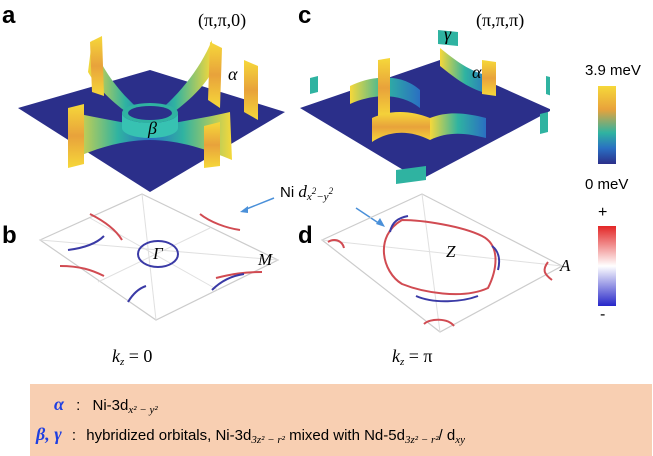  I want to click on bz-boundary, so click(442, 263).